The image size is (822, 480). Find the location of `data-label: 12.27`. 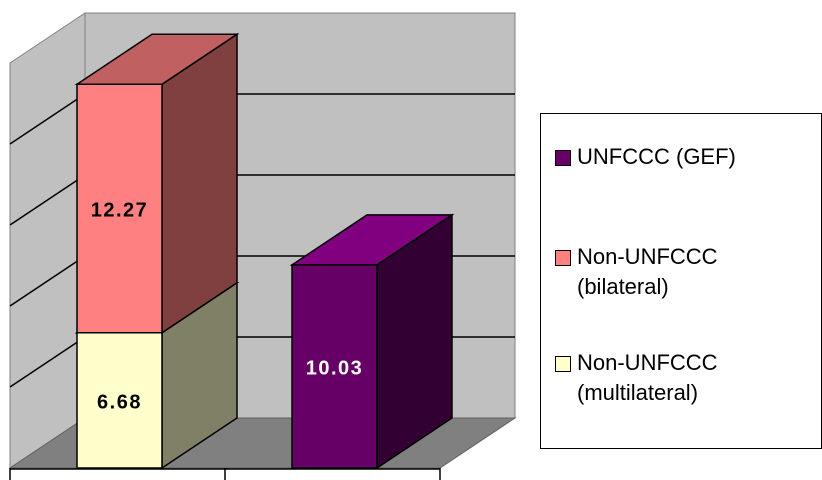

data-label: 12.27 is located at coordinates (120, 210).